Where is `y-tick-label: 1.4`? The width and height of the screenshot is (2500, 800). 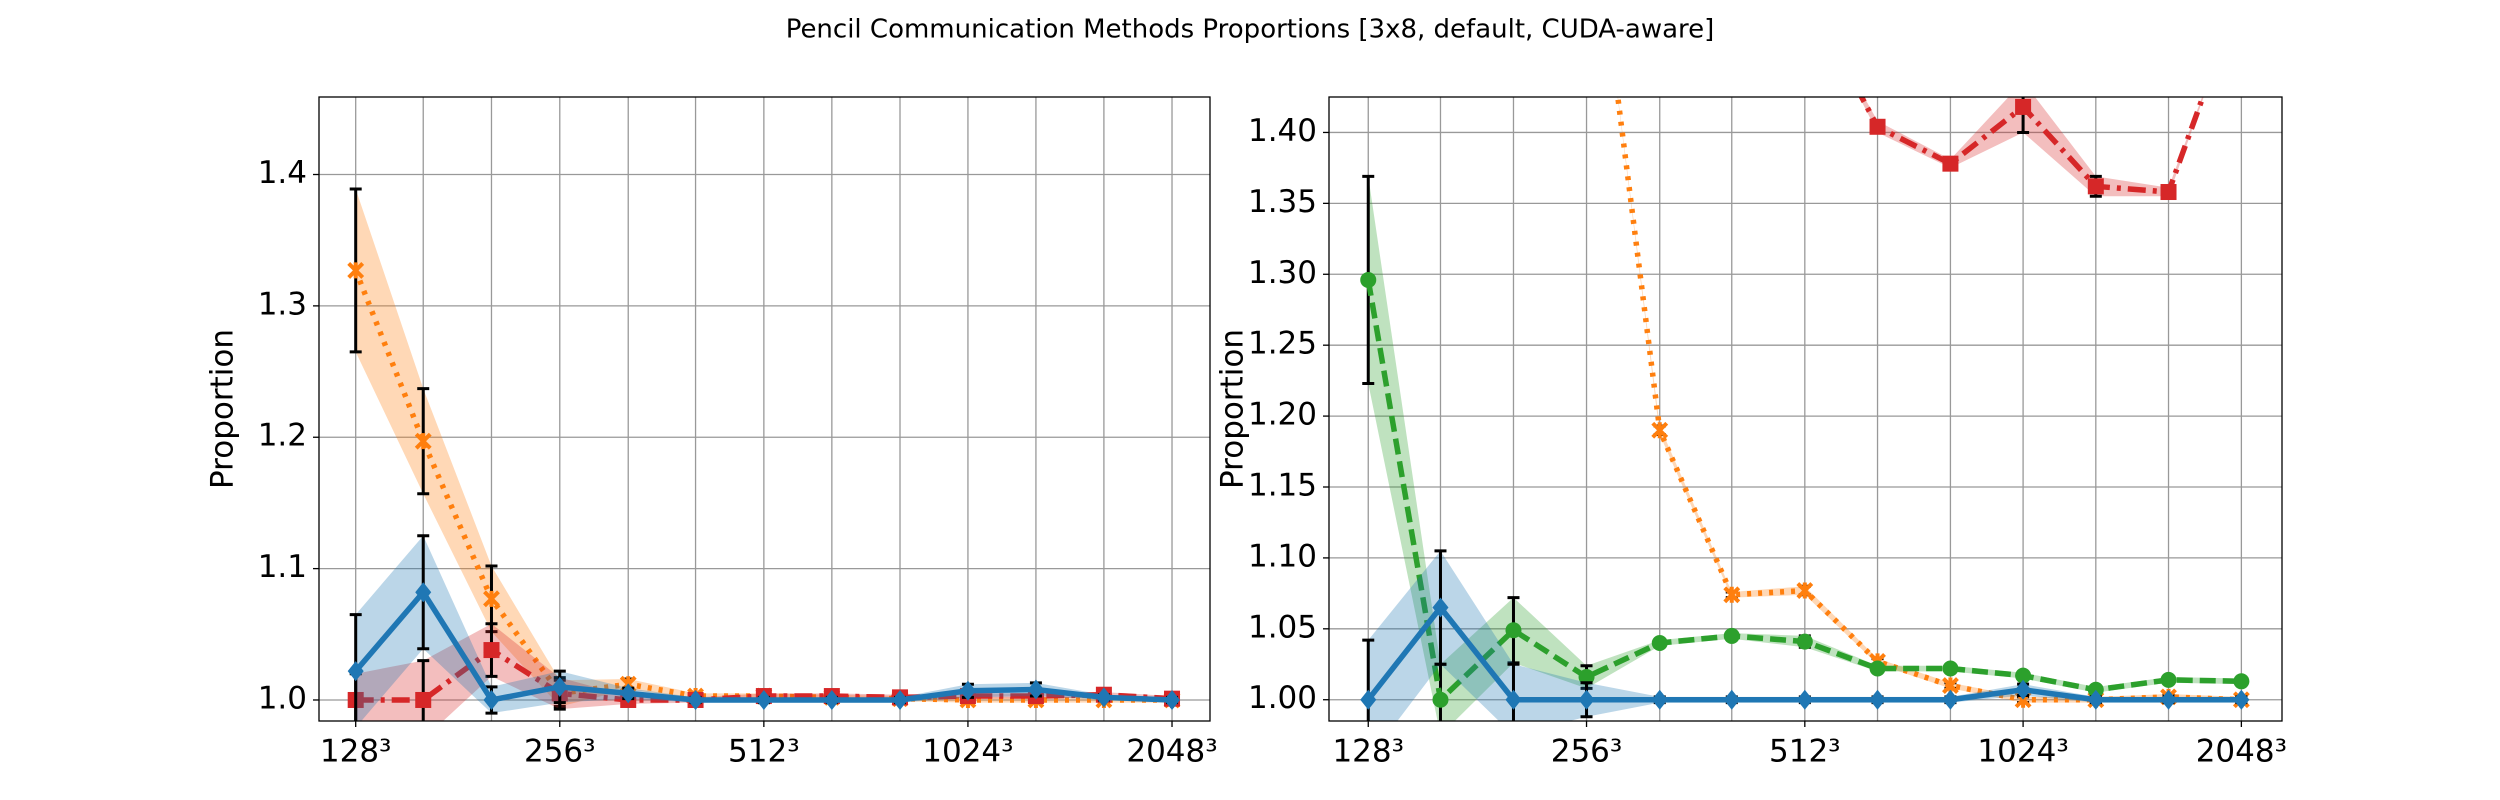
y-tick-label: 1.4 is located at coordinates (282, 173).